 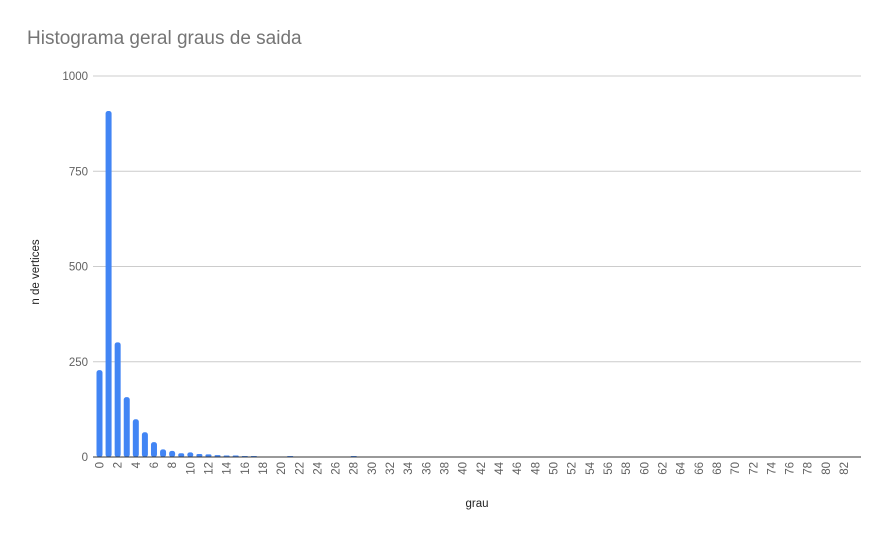 I want to click on x-tick-label: 4, so click(x=137, y=464).